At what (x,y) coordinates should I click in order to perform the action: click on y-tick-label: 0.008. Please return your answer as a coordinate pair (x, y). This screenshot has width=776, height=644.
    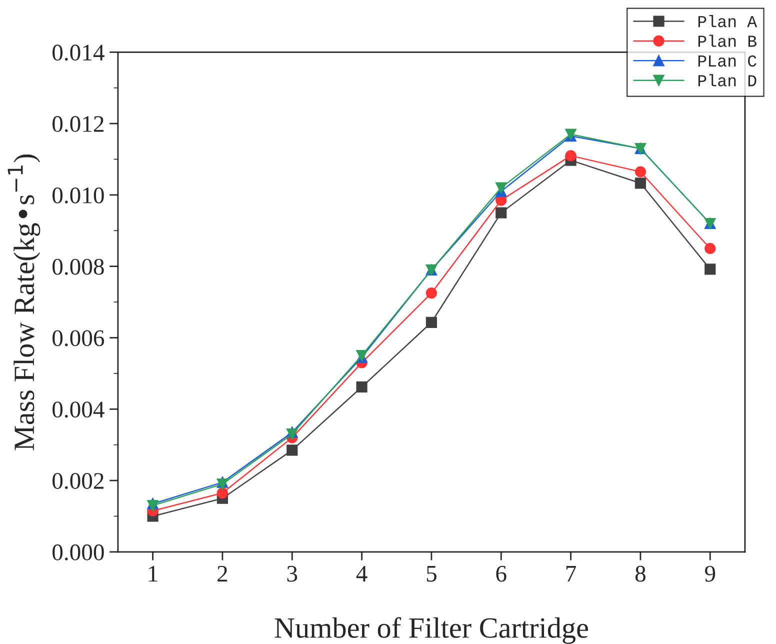
    Looking at the image, I should click on (78, 266).